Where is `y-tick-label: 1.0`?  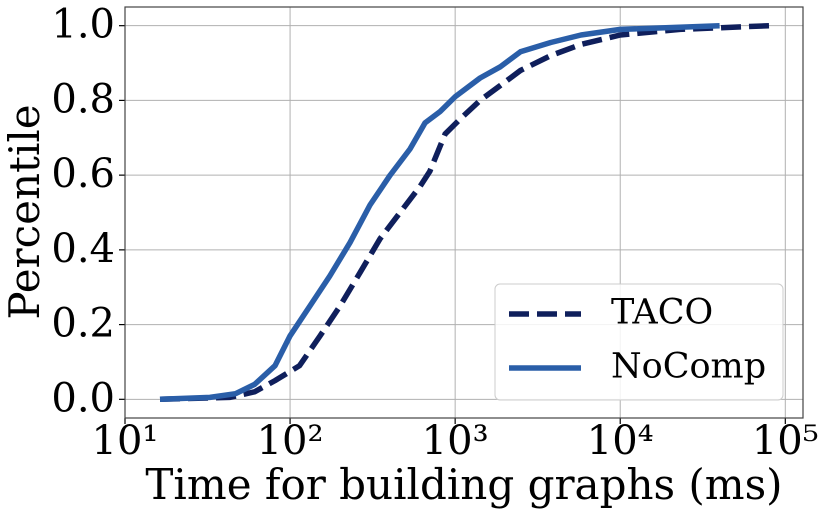
y-tick-label: 1.0 is located at coordinates (83, 25).